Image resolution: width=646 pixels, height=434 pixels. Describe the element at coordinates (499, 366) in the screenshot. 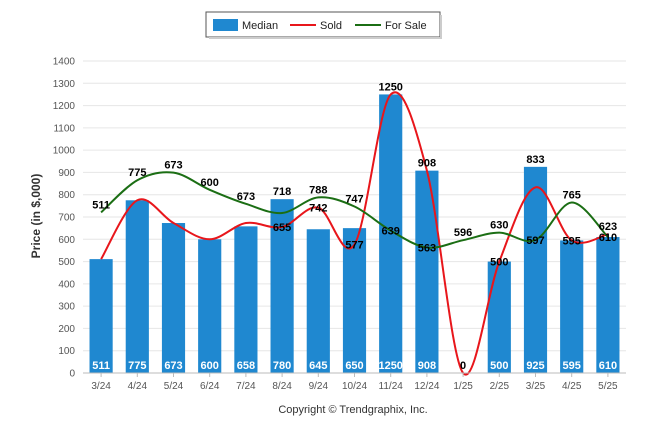

I see `bar-value-label: 500` at that location.